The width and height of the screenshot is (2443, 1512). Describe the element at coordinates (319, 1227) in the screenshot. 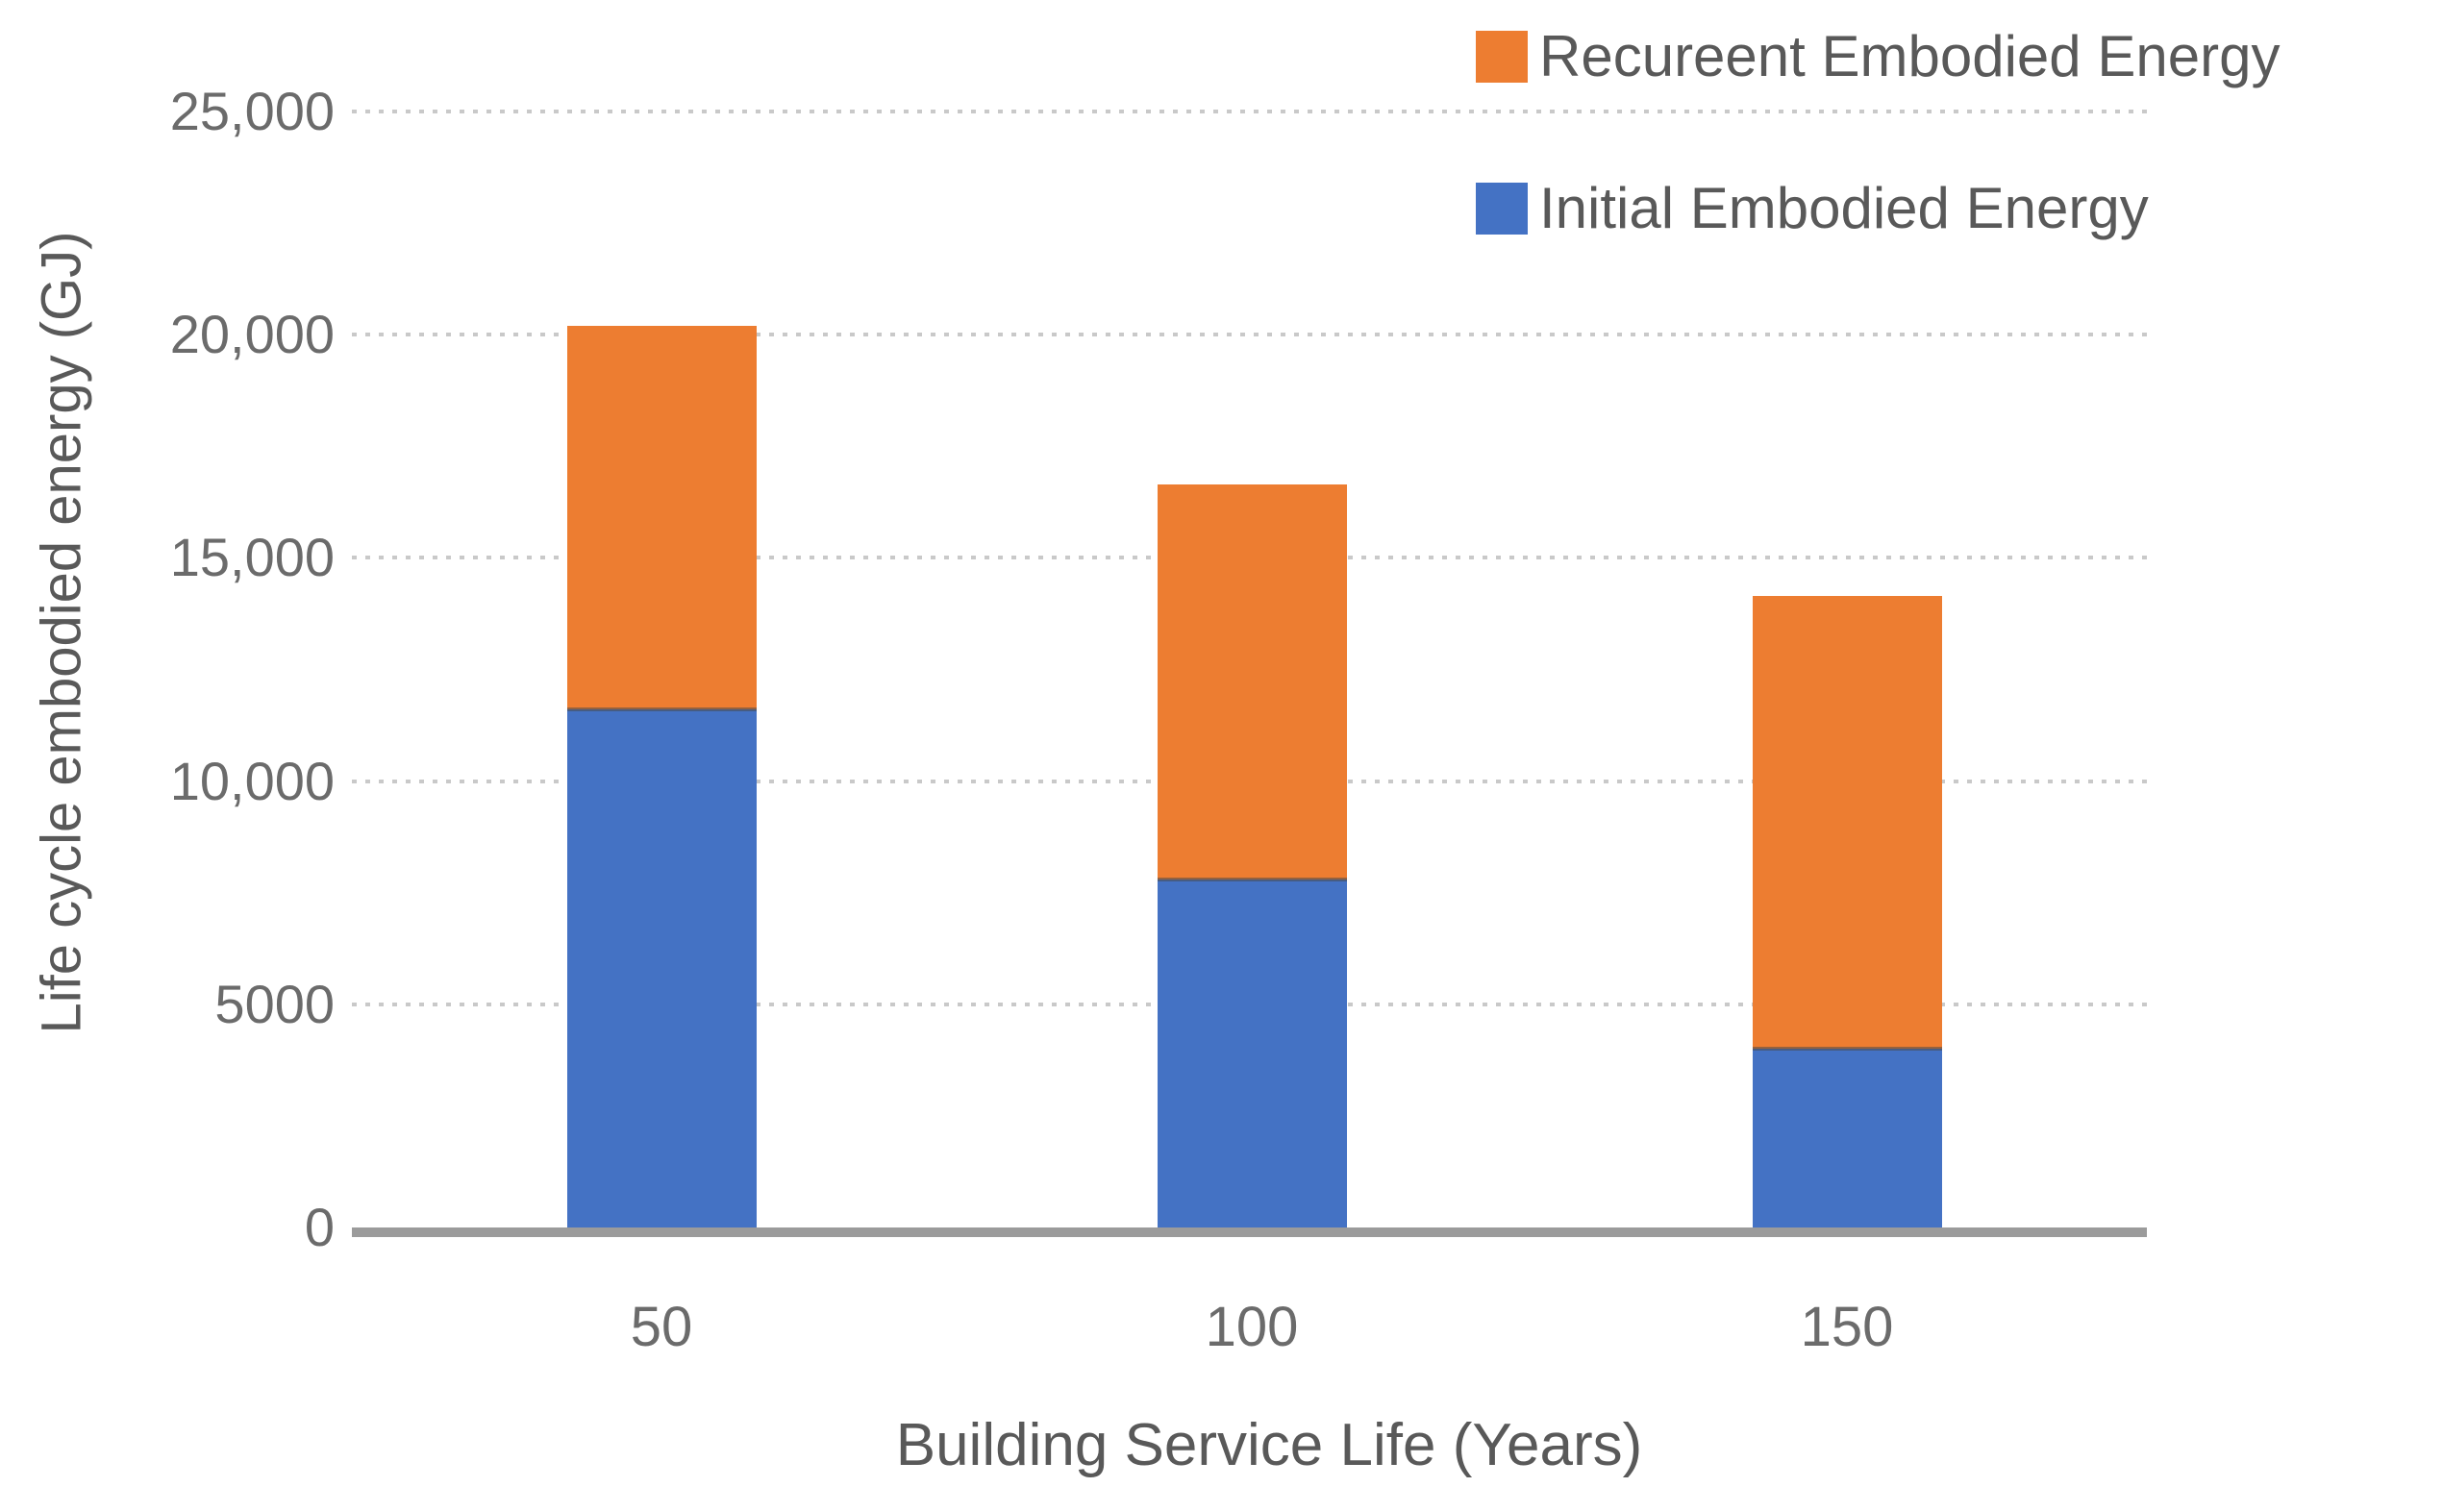

I see `y-axis-tick-label: 0` at that location.